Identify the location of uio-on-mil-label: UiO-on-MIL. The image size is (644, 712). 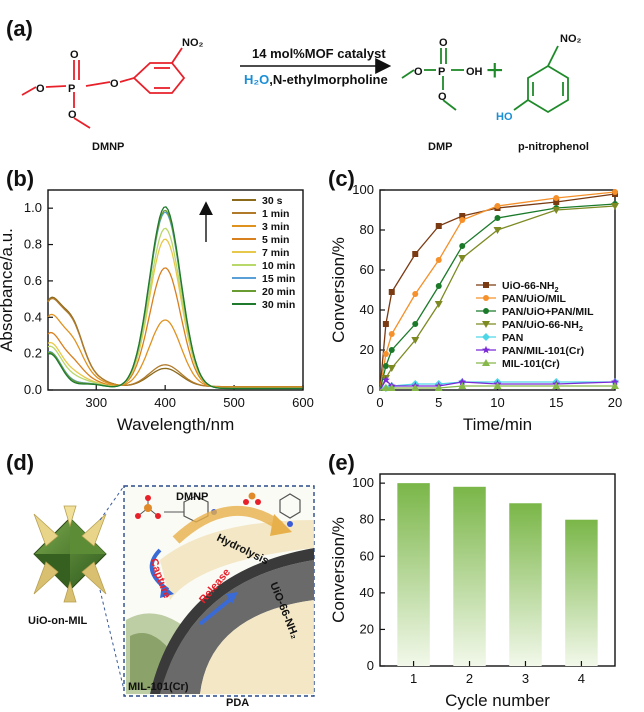
(58, 621).